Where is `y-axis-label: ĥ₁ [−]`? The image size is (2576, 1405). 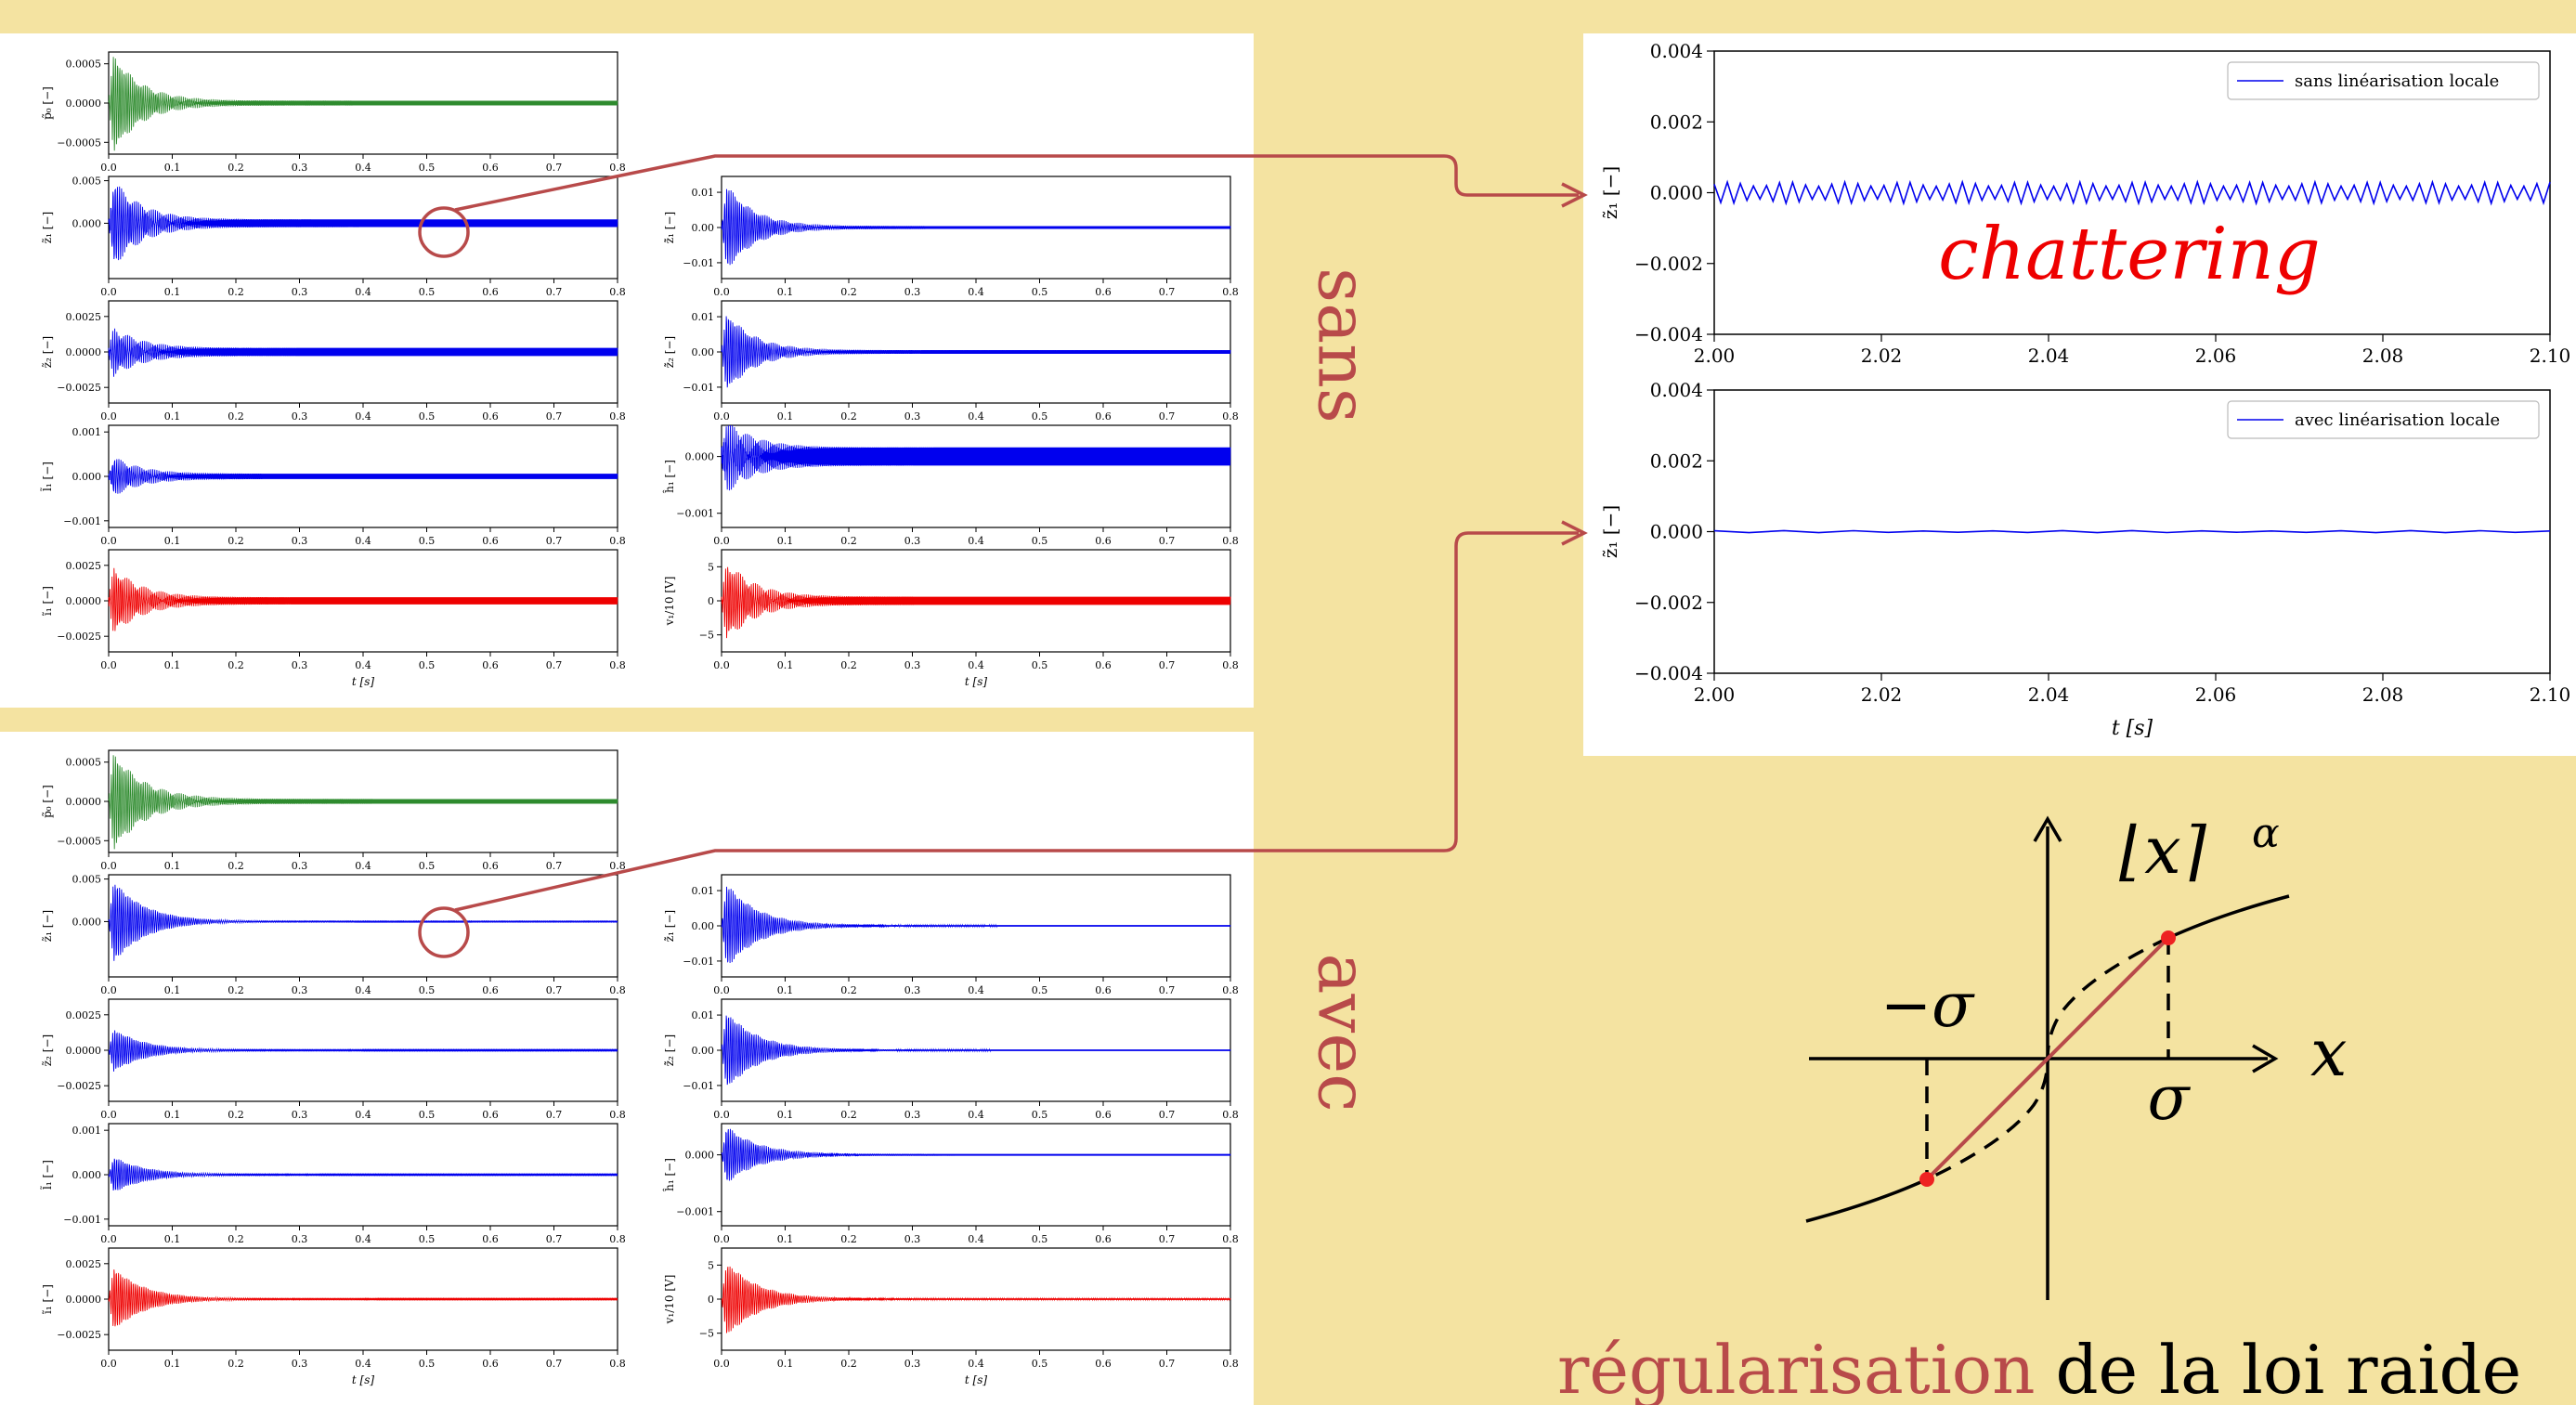 y-axis-label: ĥ₁ [−] is located at coordinates (669, 477).